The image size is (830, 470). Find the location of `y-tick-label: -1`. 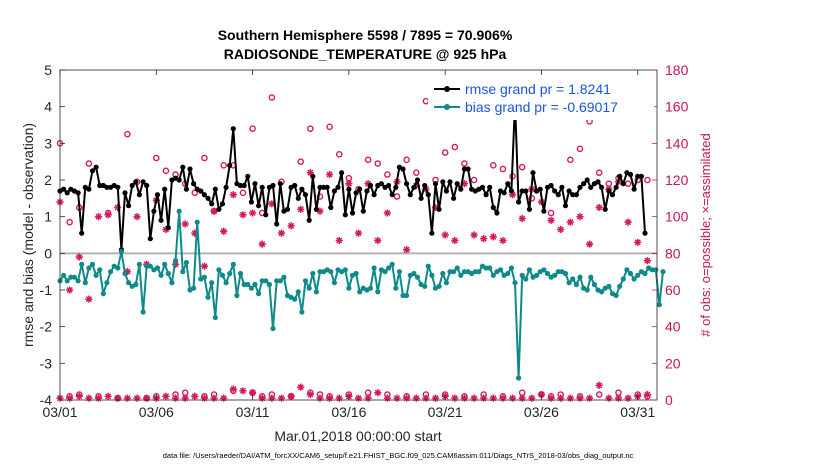

y-tick-label: -1 is located at coordinates (46, 290).